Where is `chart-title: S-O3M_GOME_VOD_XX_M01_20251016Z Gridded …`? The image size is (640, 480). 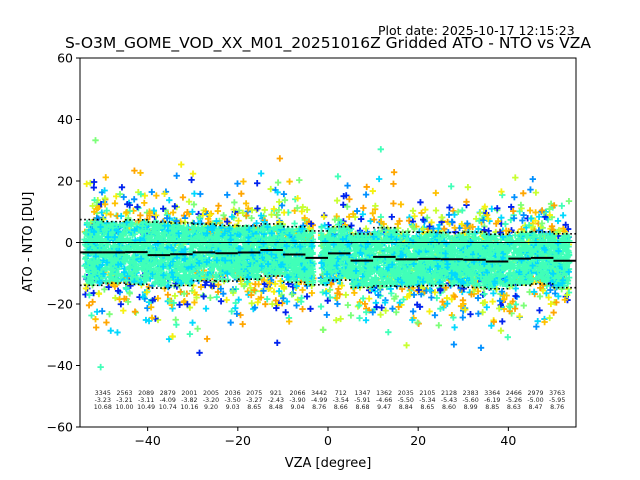
chart-title: S-O3M_GOME_VOD_XX_M01_20251016Z Gridded … is located at coordinates (328, 43).